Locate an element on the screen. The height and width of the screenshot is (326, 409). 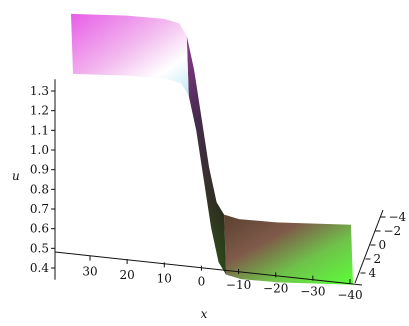
z-tick-label: 0.5 is located at coordinates (39, 248).